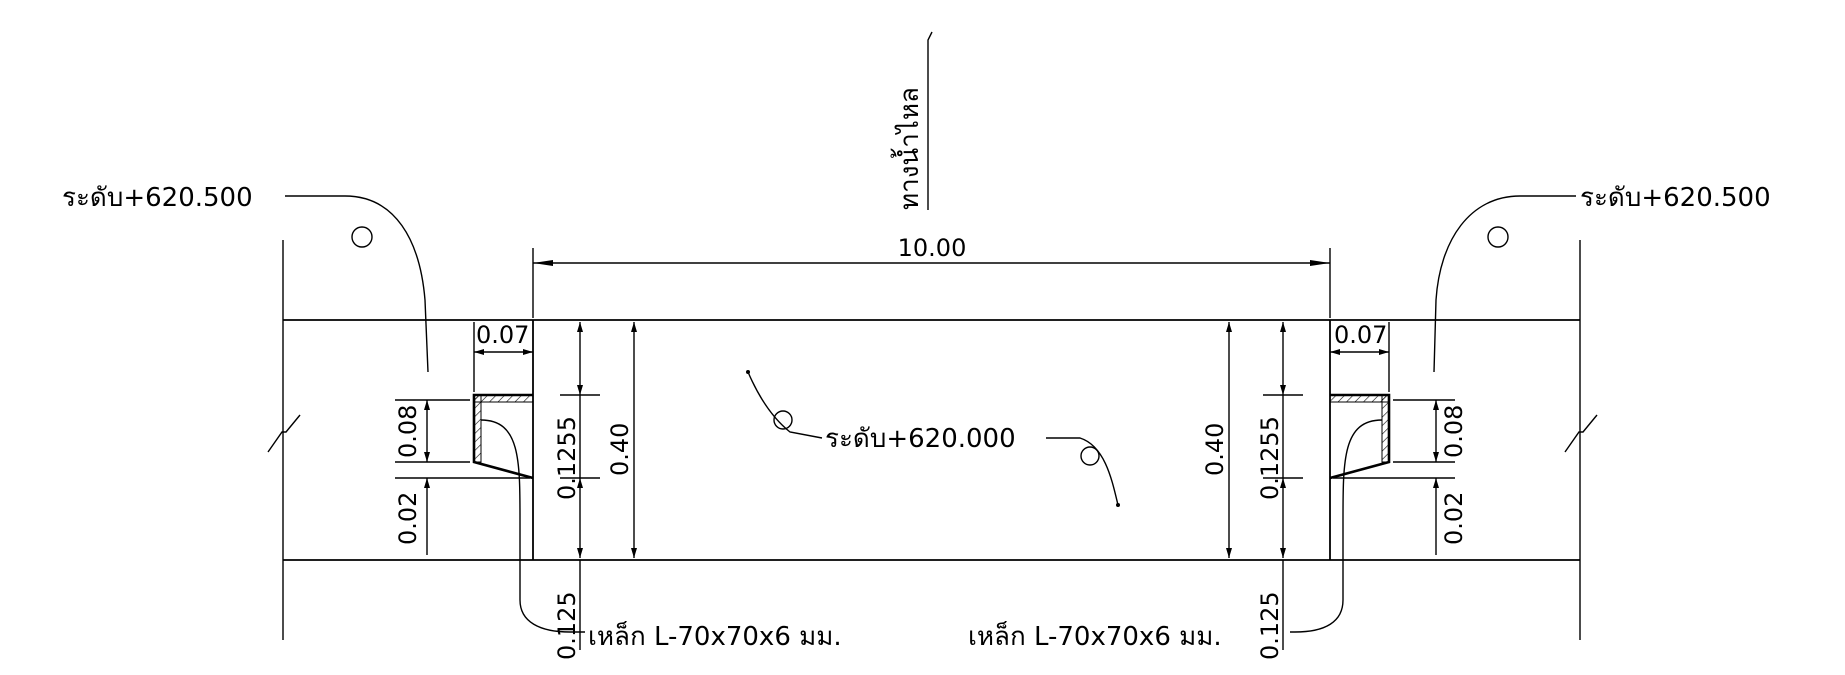 This screenshot has width=1845, height=675. Describe the element at coordinates (408, 431) in the screenshot. I see `left-notch-height-text: 0.08` at that location.